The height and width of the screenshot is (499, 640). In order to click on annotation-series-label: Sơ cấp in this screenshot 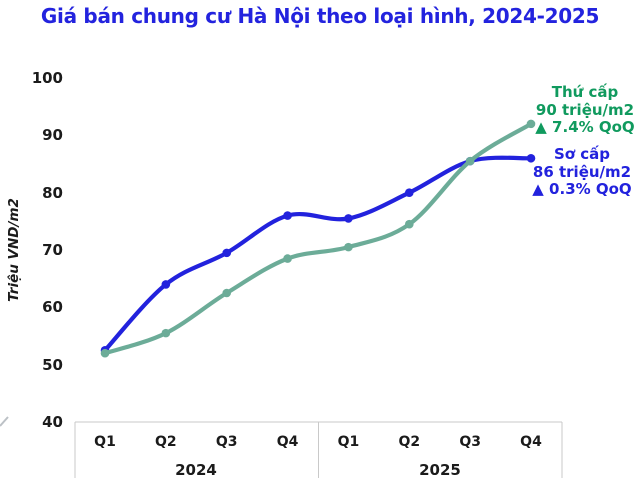, I will do `click(582, 154)`.